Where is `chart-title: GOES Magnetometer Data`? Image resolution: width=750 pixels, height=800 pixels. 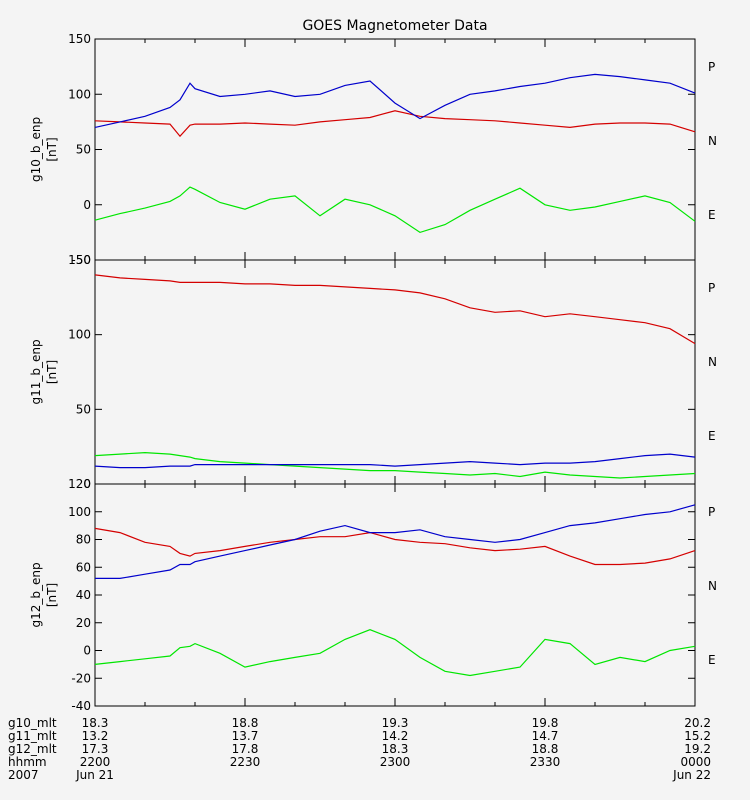
chart-title: GOES Magnetometer Data is located at coordinates (394, 26).